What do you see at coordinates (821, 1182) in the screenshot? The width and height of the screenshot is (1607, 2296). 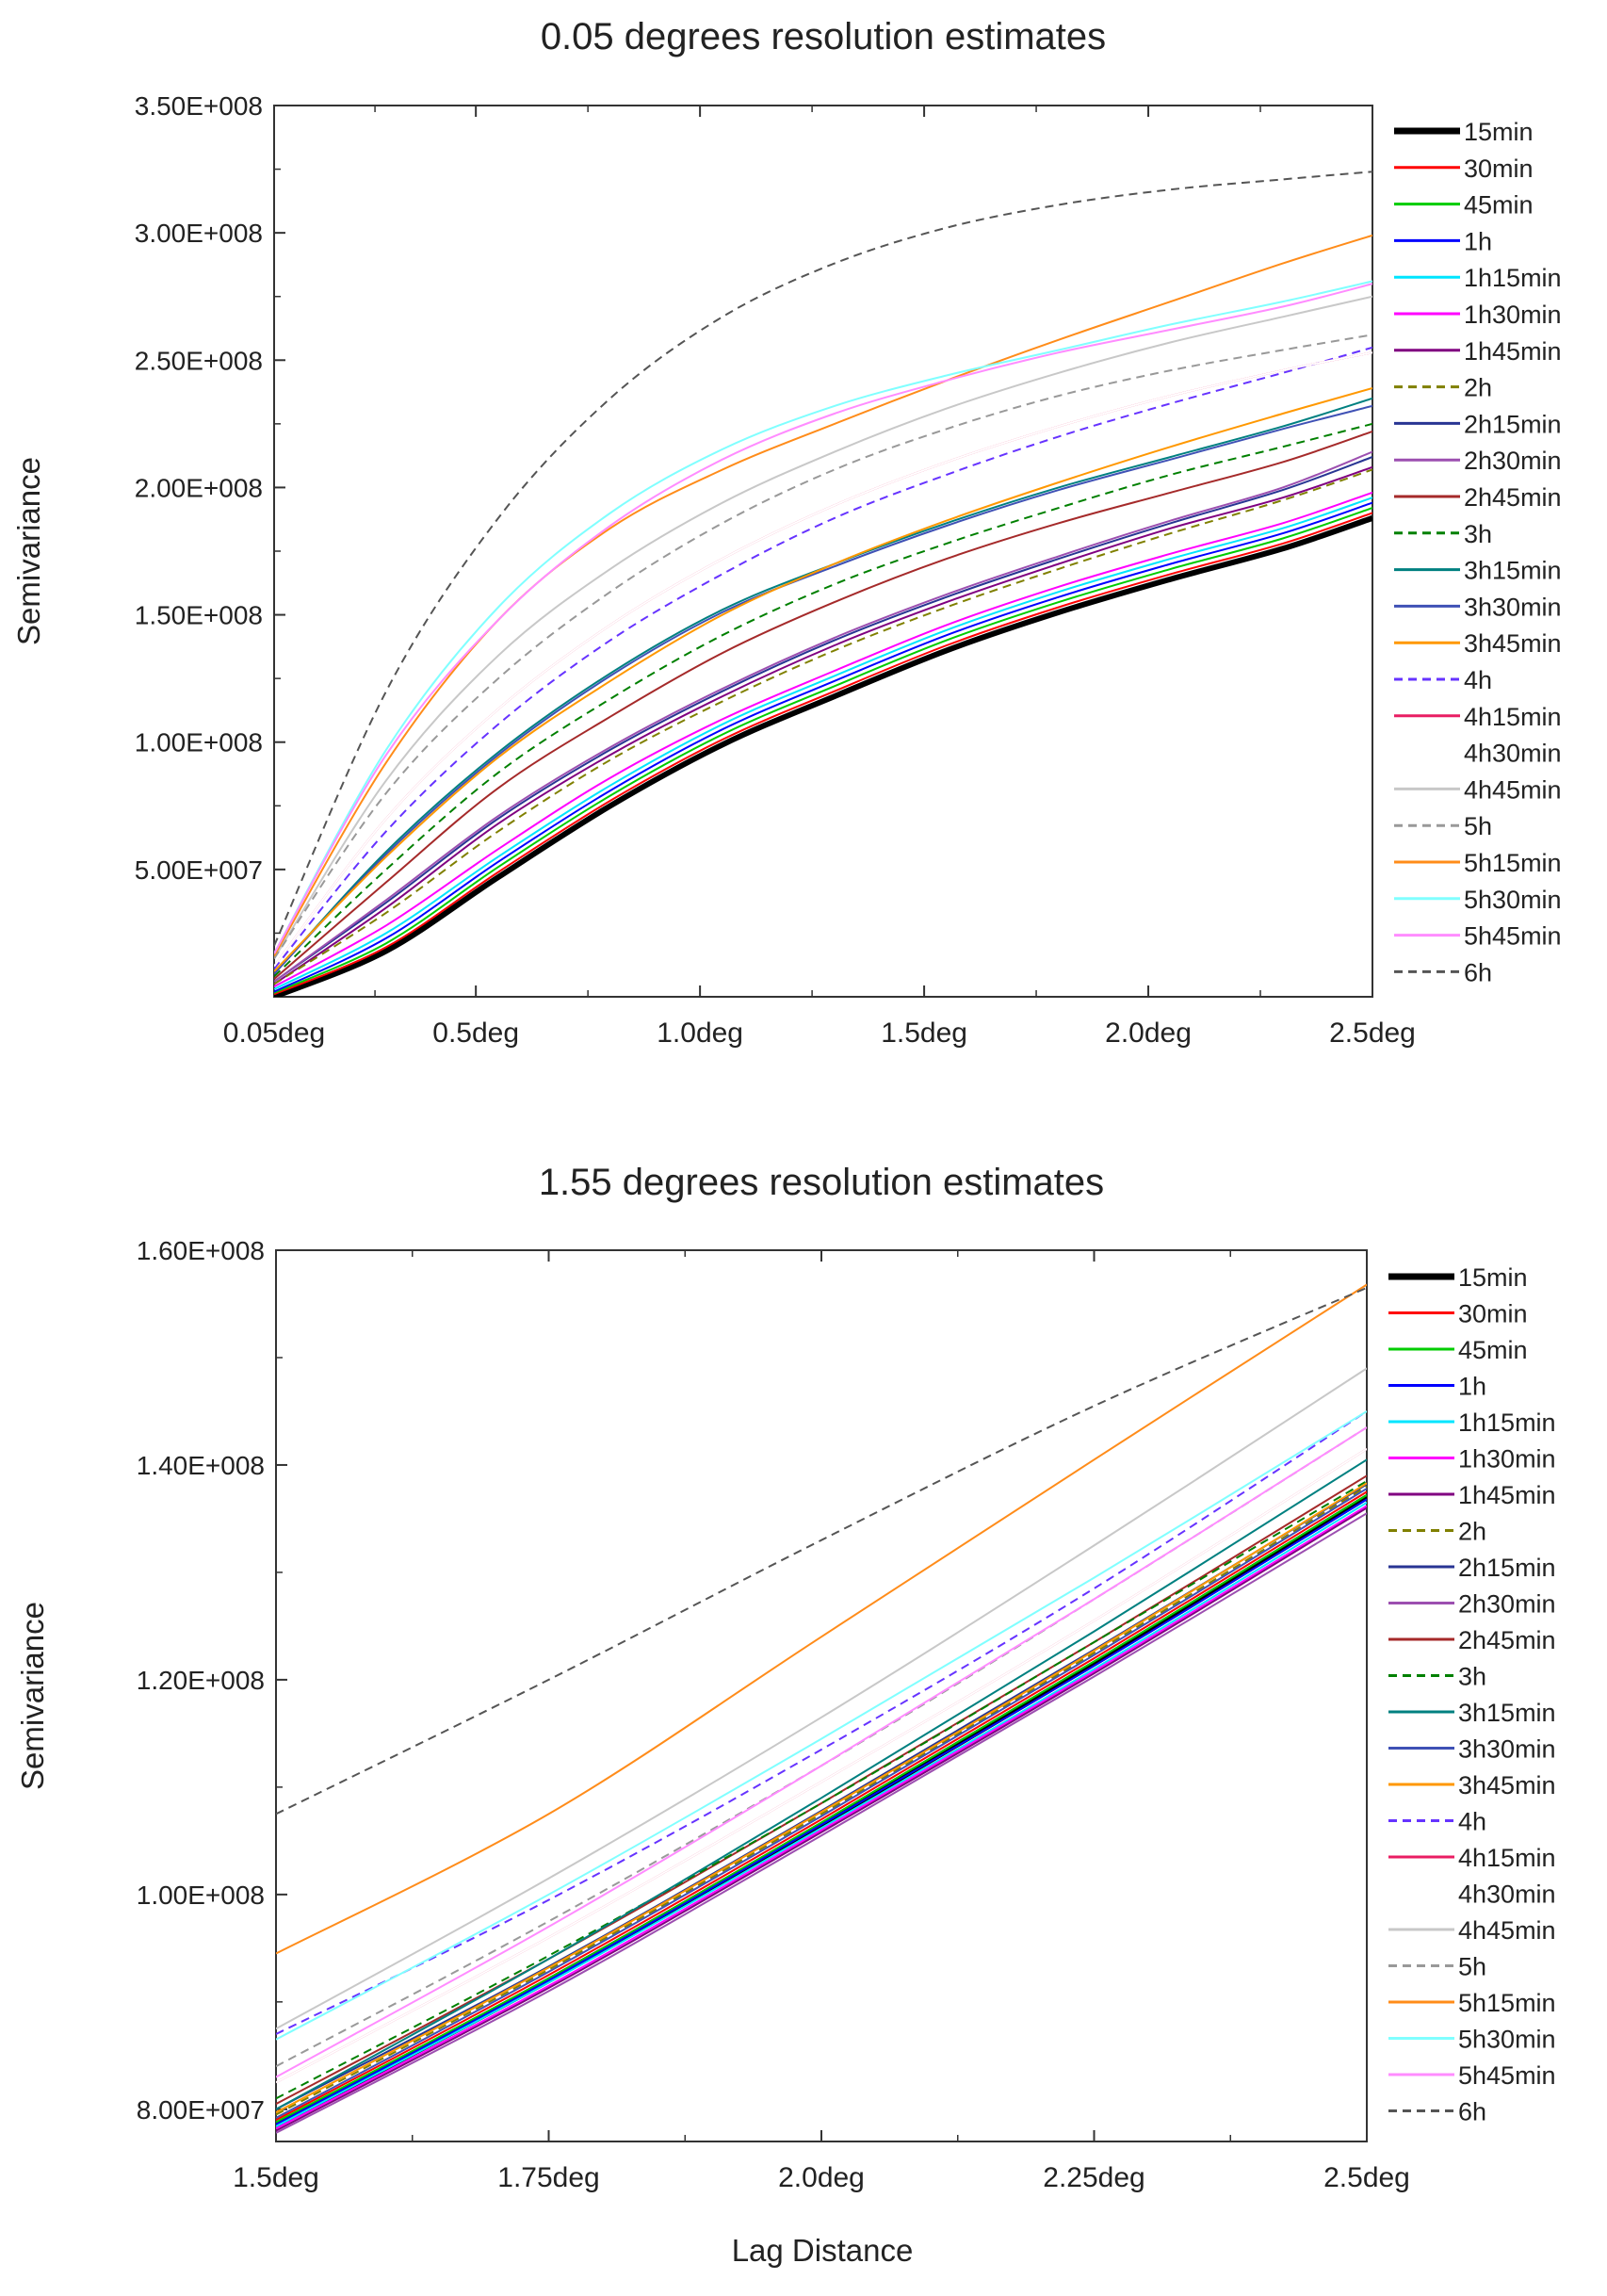 I see `chart-title: 1.55 degrees resolution estimates` at bounding box center [821, 1182].